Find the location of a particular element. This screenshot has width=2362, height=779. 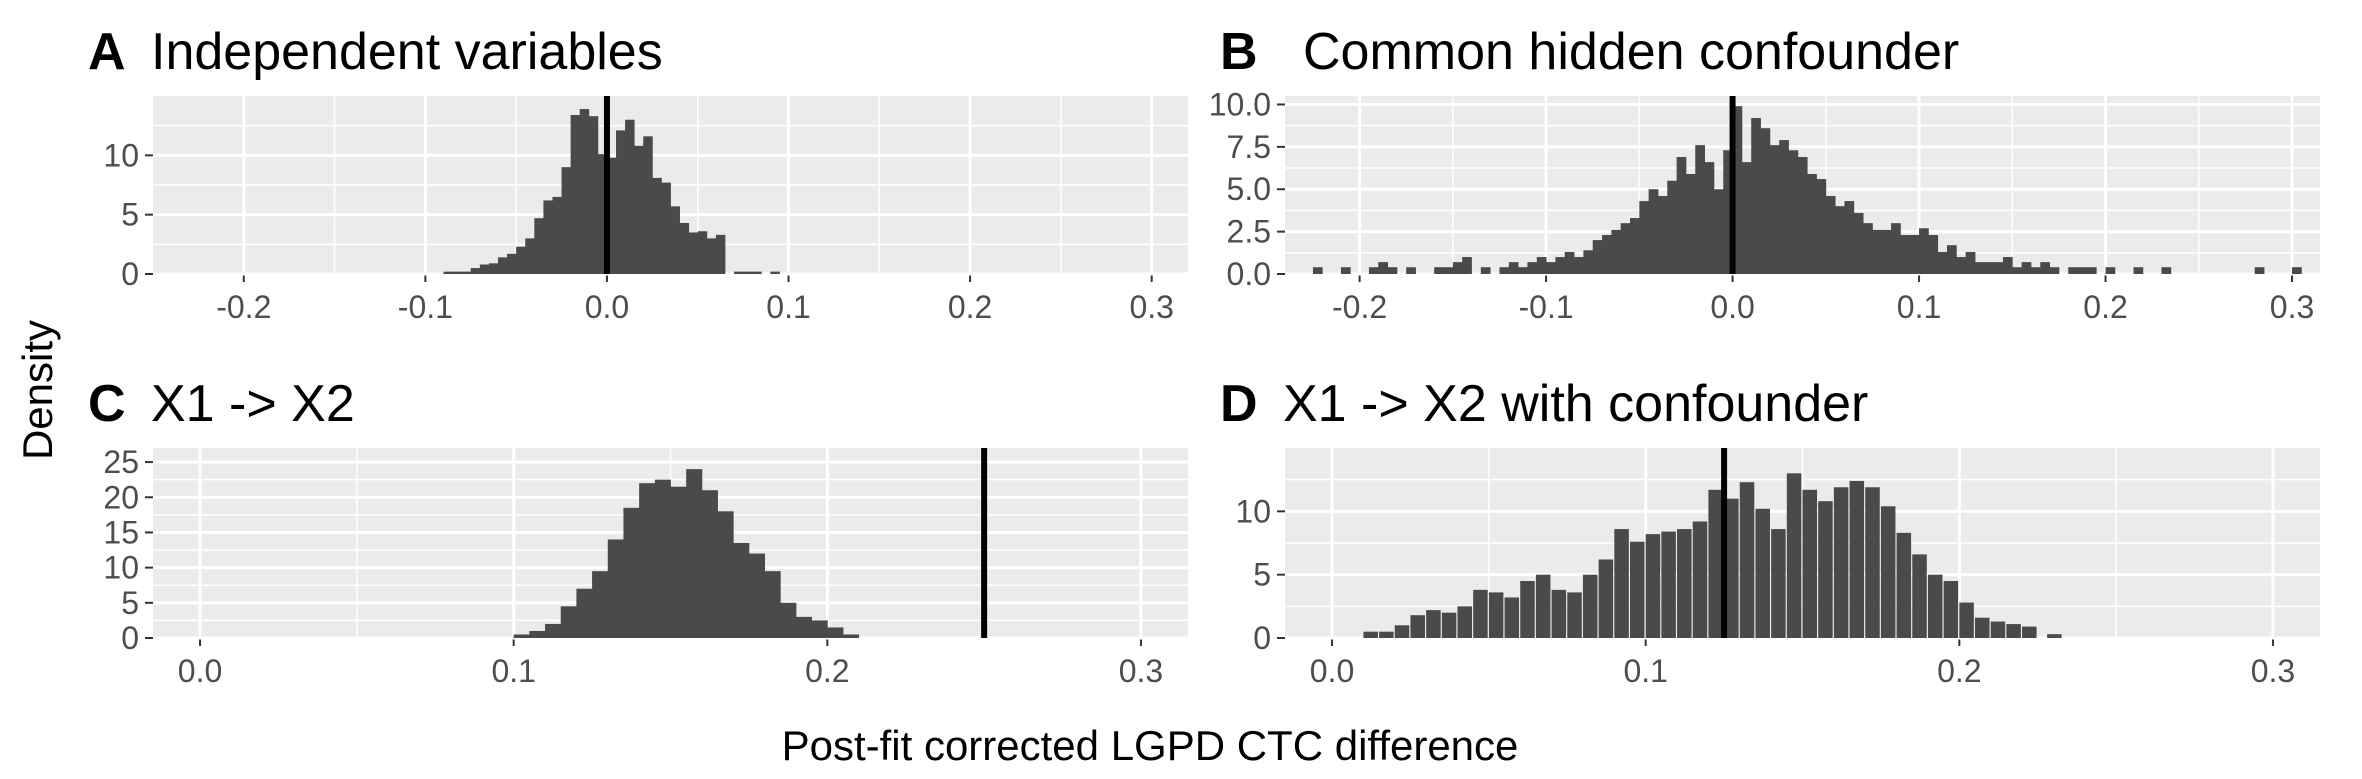

y-axis-title: Density is located at coordinates (37, 390).